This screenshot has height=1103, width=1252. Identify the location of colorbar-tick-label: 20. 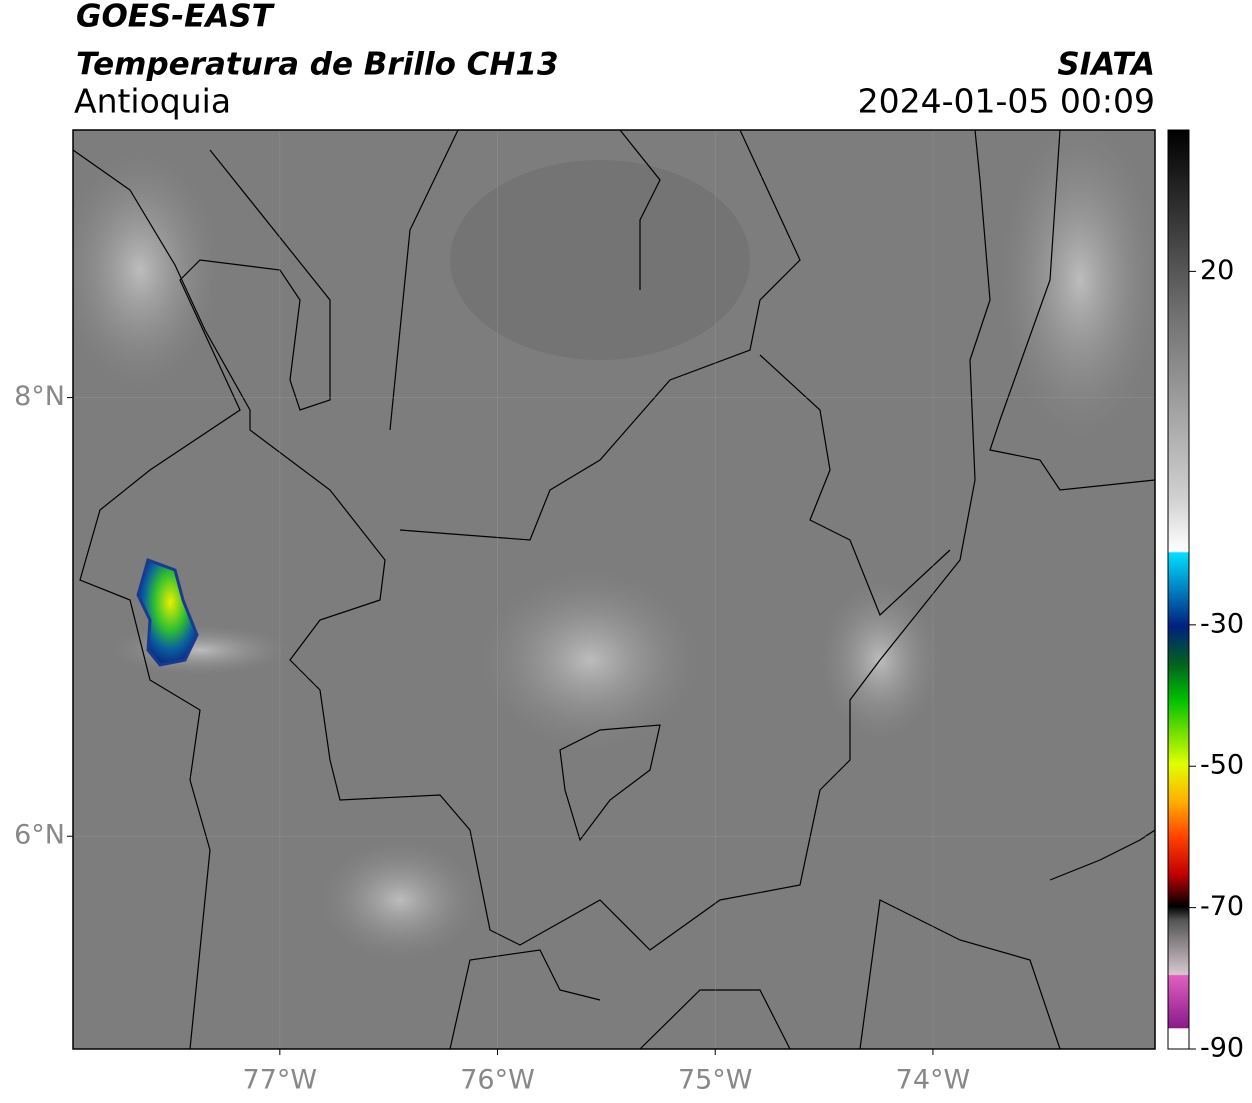
(1217, 270).